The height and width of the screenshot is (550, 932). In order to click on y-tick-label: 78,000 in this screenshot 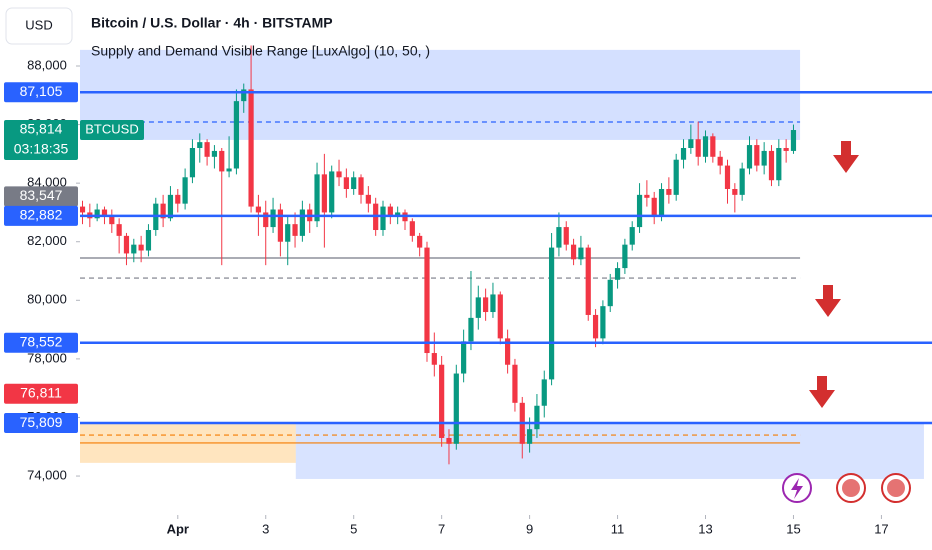, I will do `click(47, 357)`.